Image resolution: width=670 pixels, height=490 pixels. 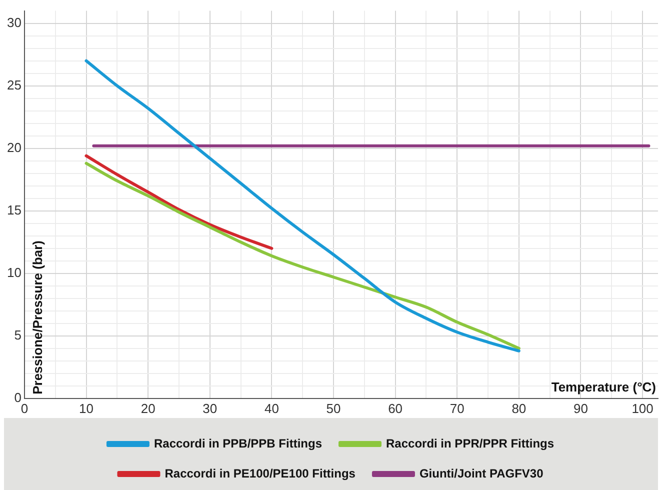 What do you see at coordinates (481, 473) in the screenshot?
I see `legend-label: Giunti/Joint PAGFV30` at bounding box center [481, 473].